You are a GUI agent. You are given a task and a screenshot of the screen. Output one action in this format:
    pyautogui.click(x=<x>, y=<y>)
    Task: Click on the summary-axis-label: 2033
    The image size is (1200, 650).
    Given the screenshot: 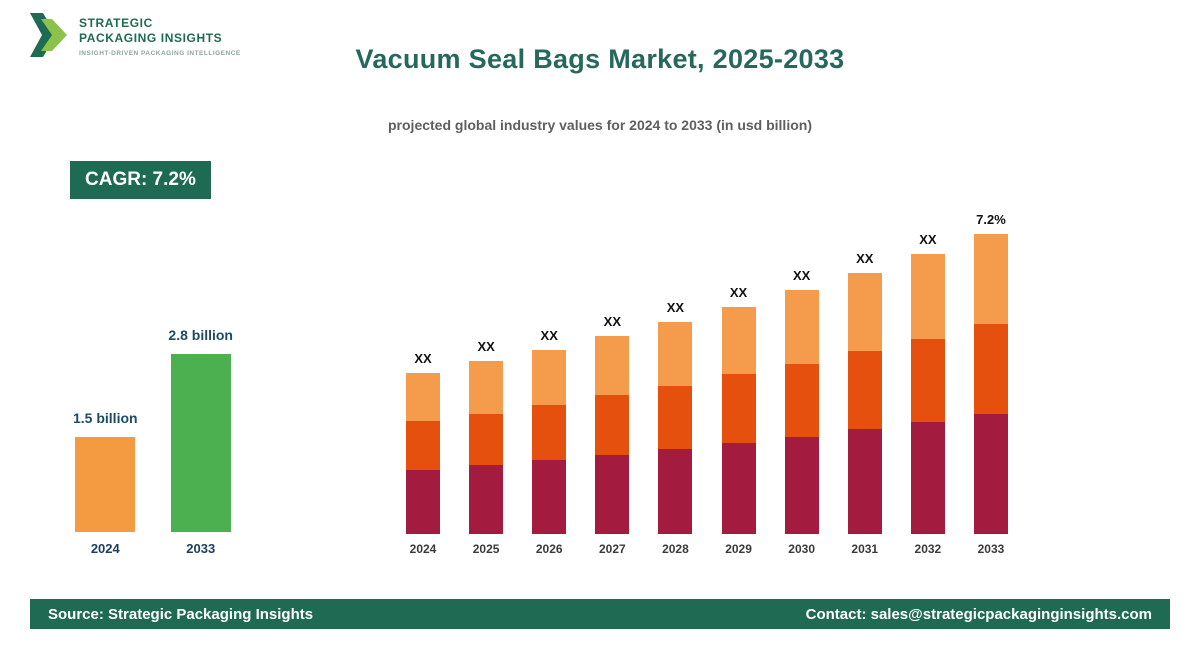 What is the action you would take?
    pyautogui.click(x=201, y=548)
    